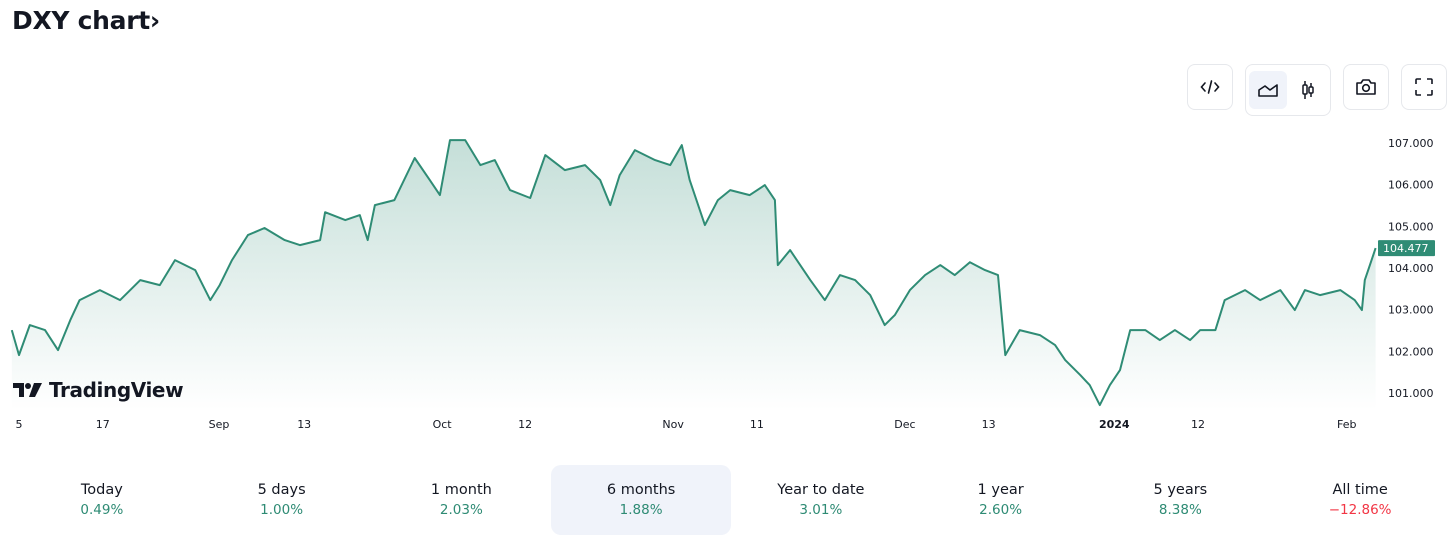 The width and height of the screenshot is (1456, 546). I want to click on candlestick-icon, so click(1308, 90).